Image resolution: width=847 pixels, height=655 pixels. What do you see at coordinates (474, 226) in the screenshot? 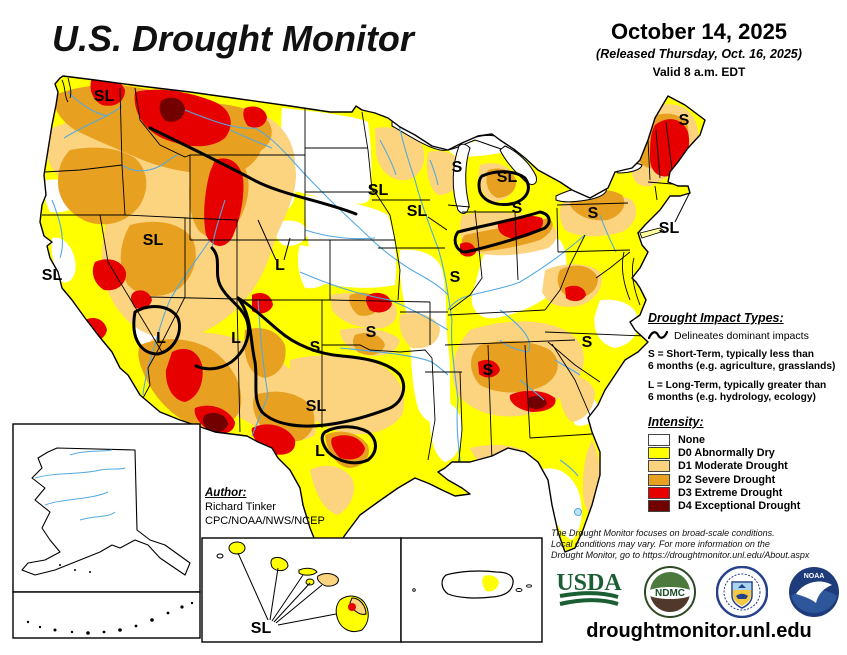
I see `callout-lines` at bounding box center [474, 226].